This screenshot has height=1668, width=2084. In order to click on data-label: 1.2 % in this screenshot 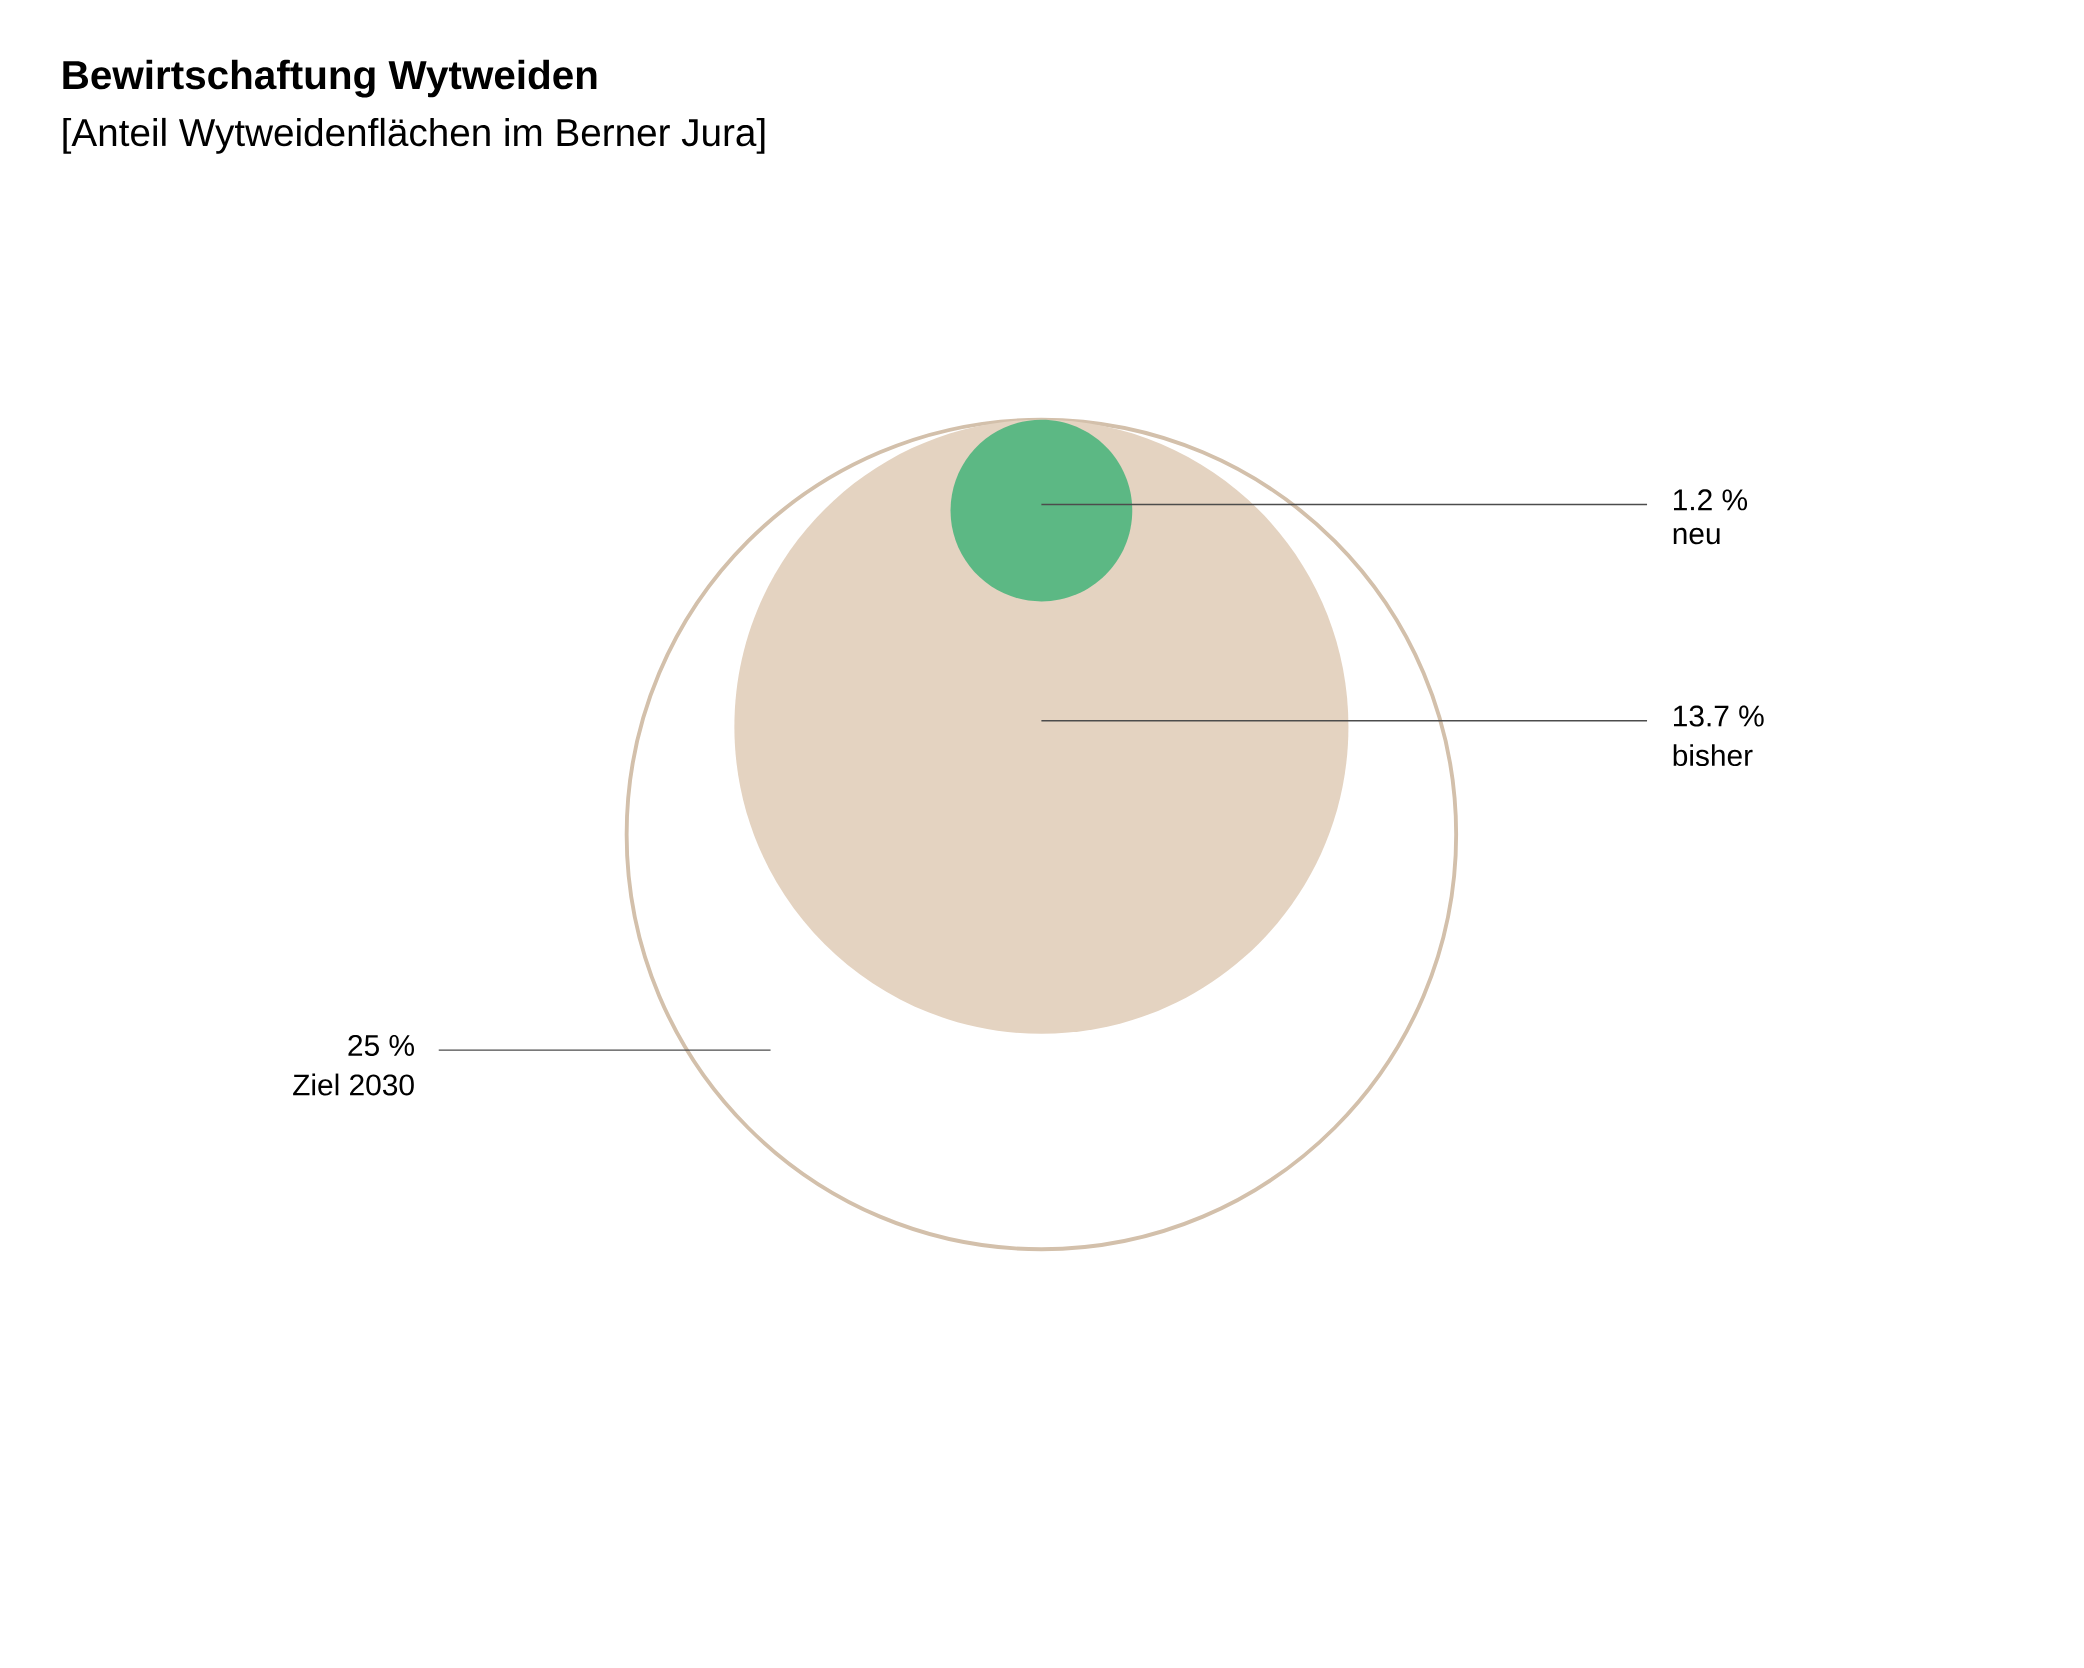, I will do `click(1711, 500)`.